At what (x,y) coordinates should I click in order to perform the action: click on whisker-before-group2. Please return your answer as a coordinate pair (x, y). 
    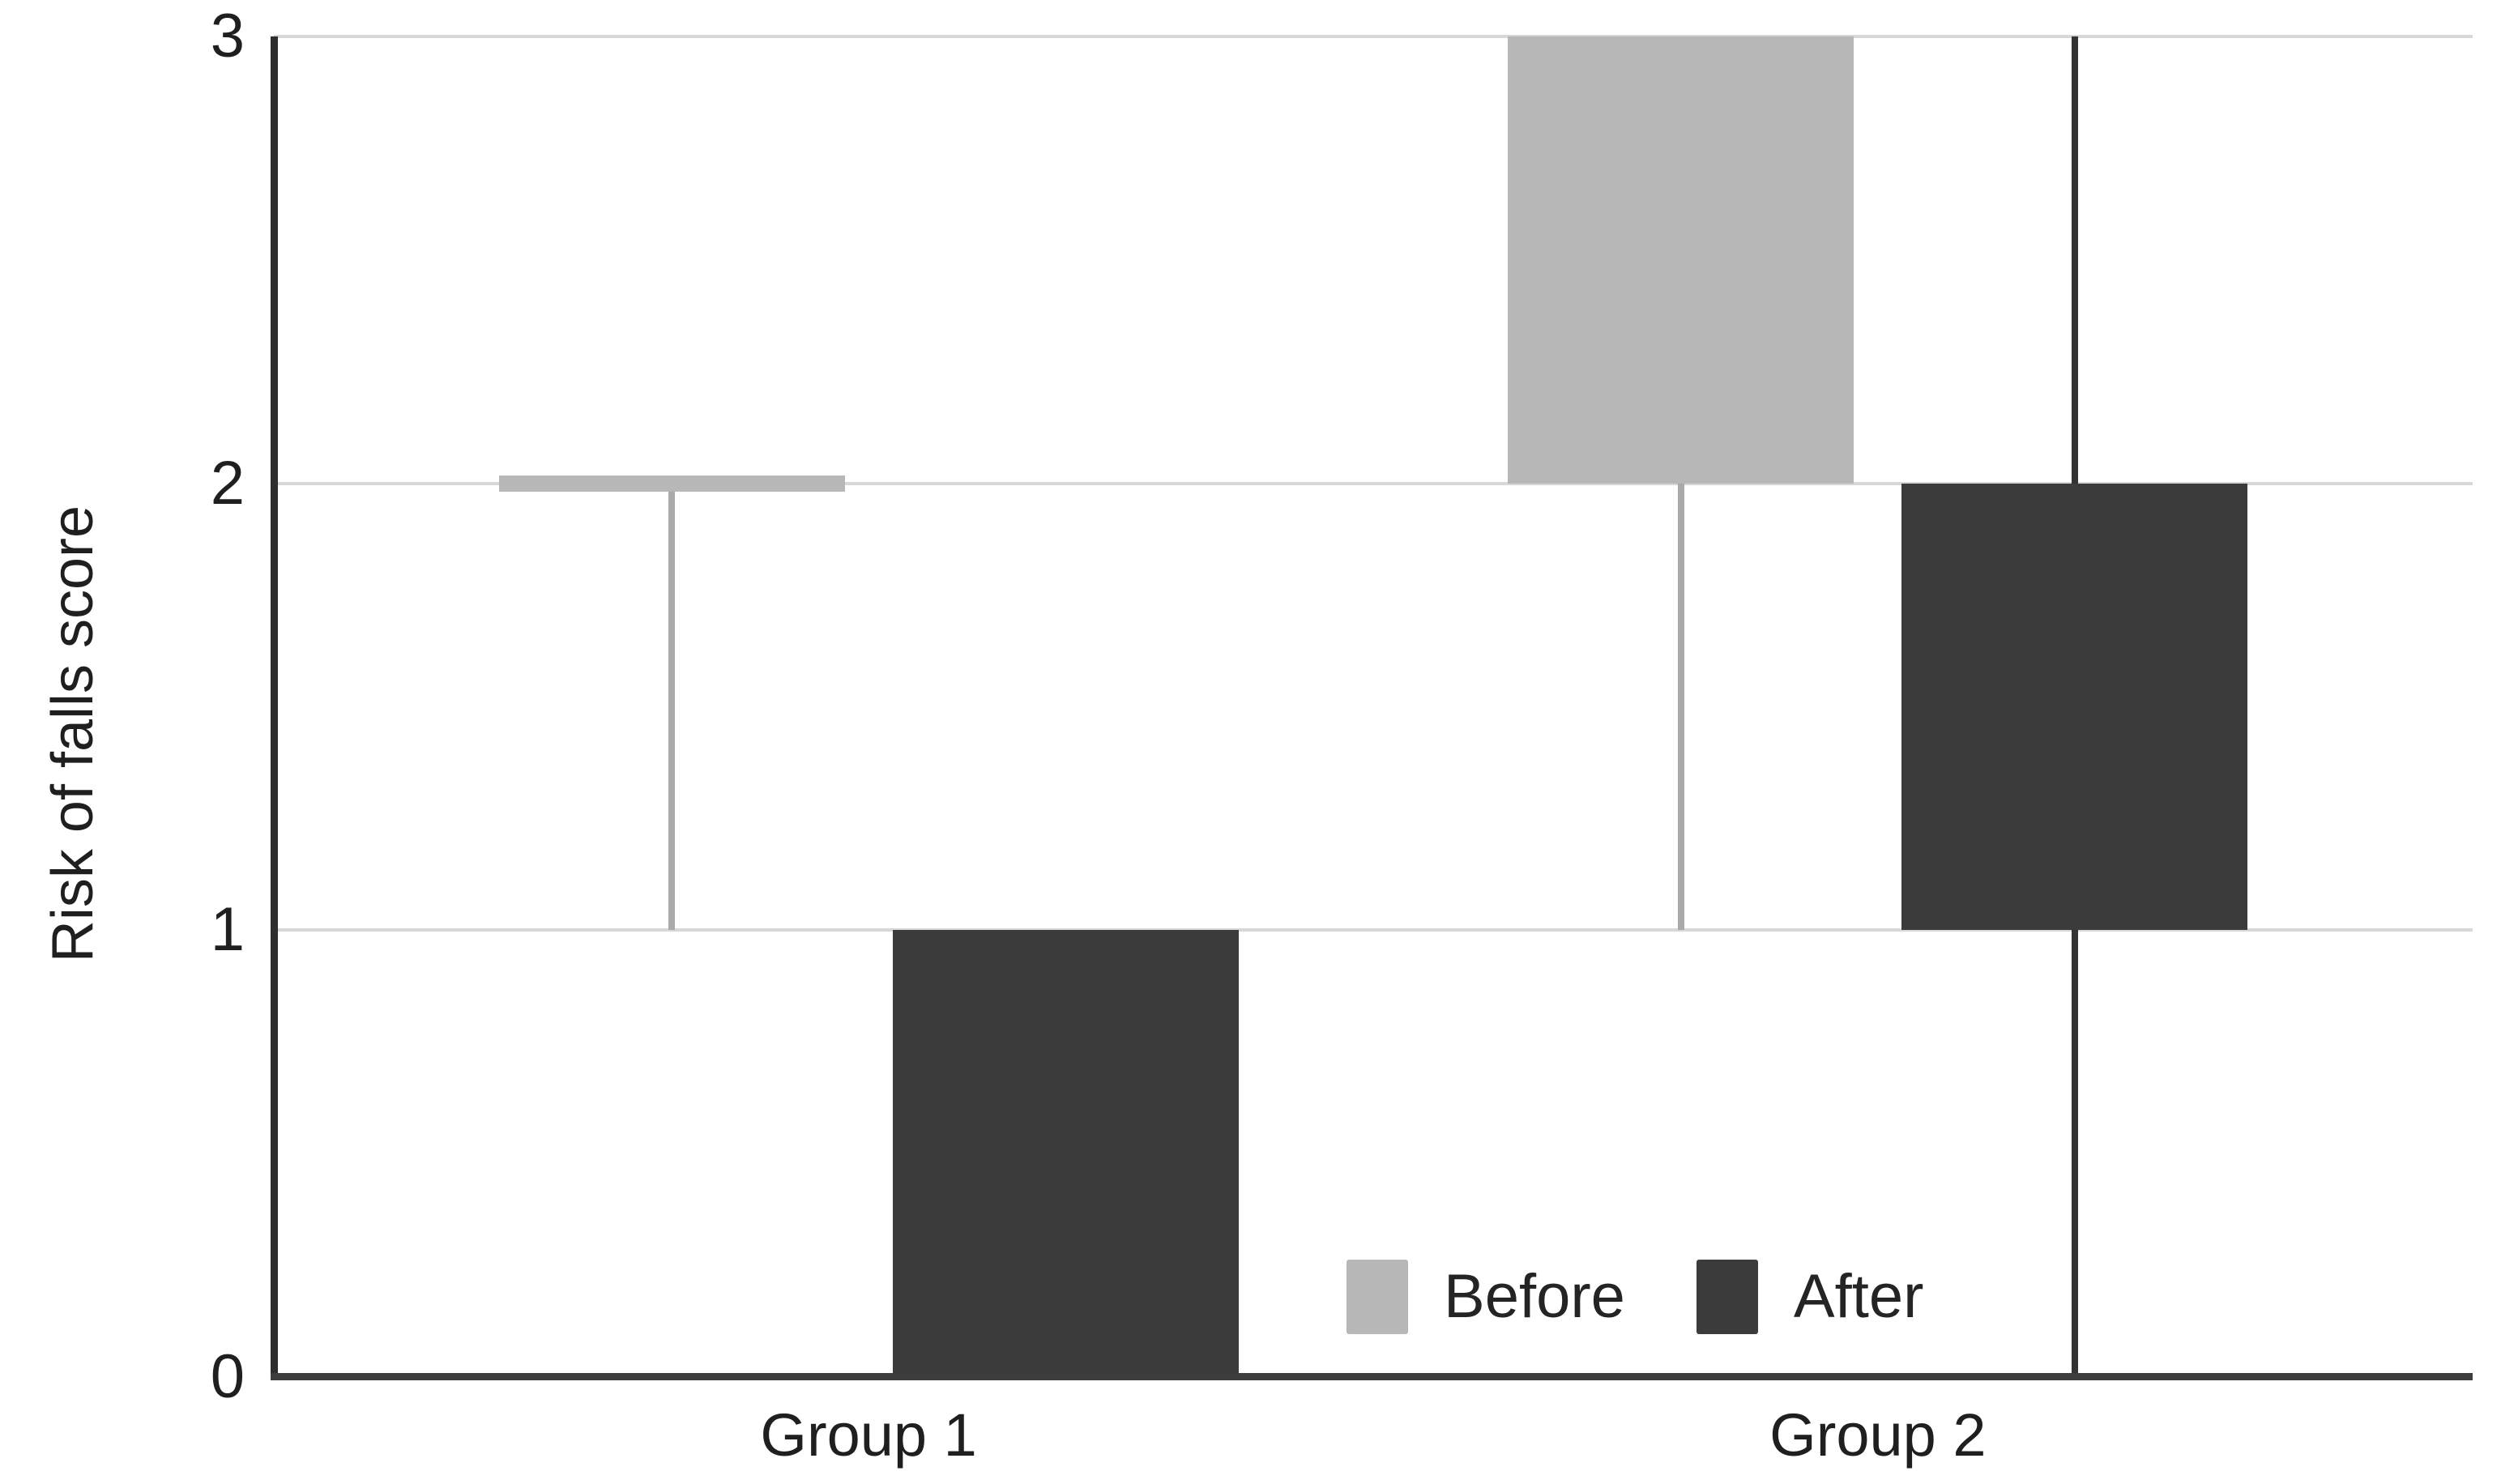
    Looking at the image, I should click on (1680, 707).